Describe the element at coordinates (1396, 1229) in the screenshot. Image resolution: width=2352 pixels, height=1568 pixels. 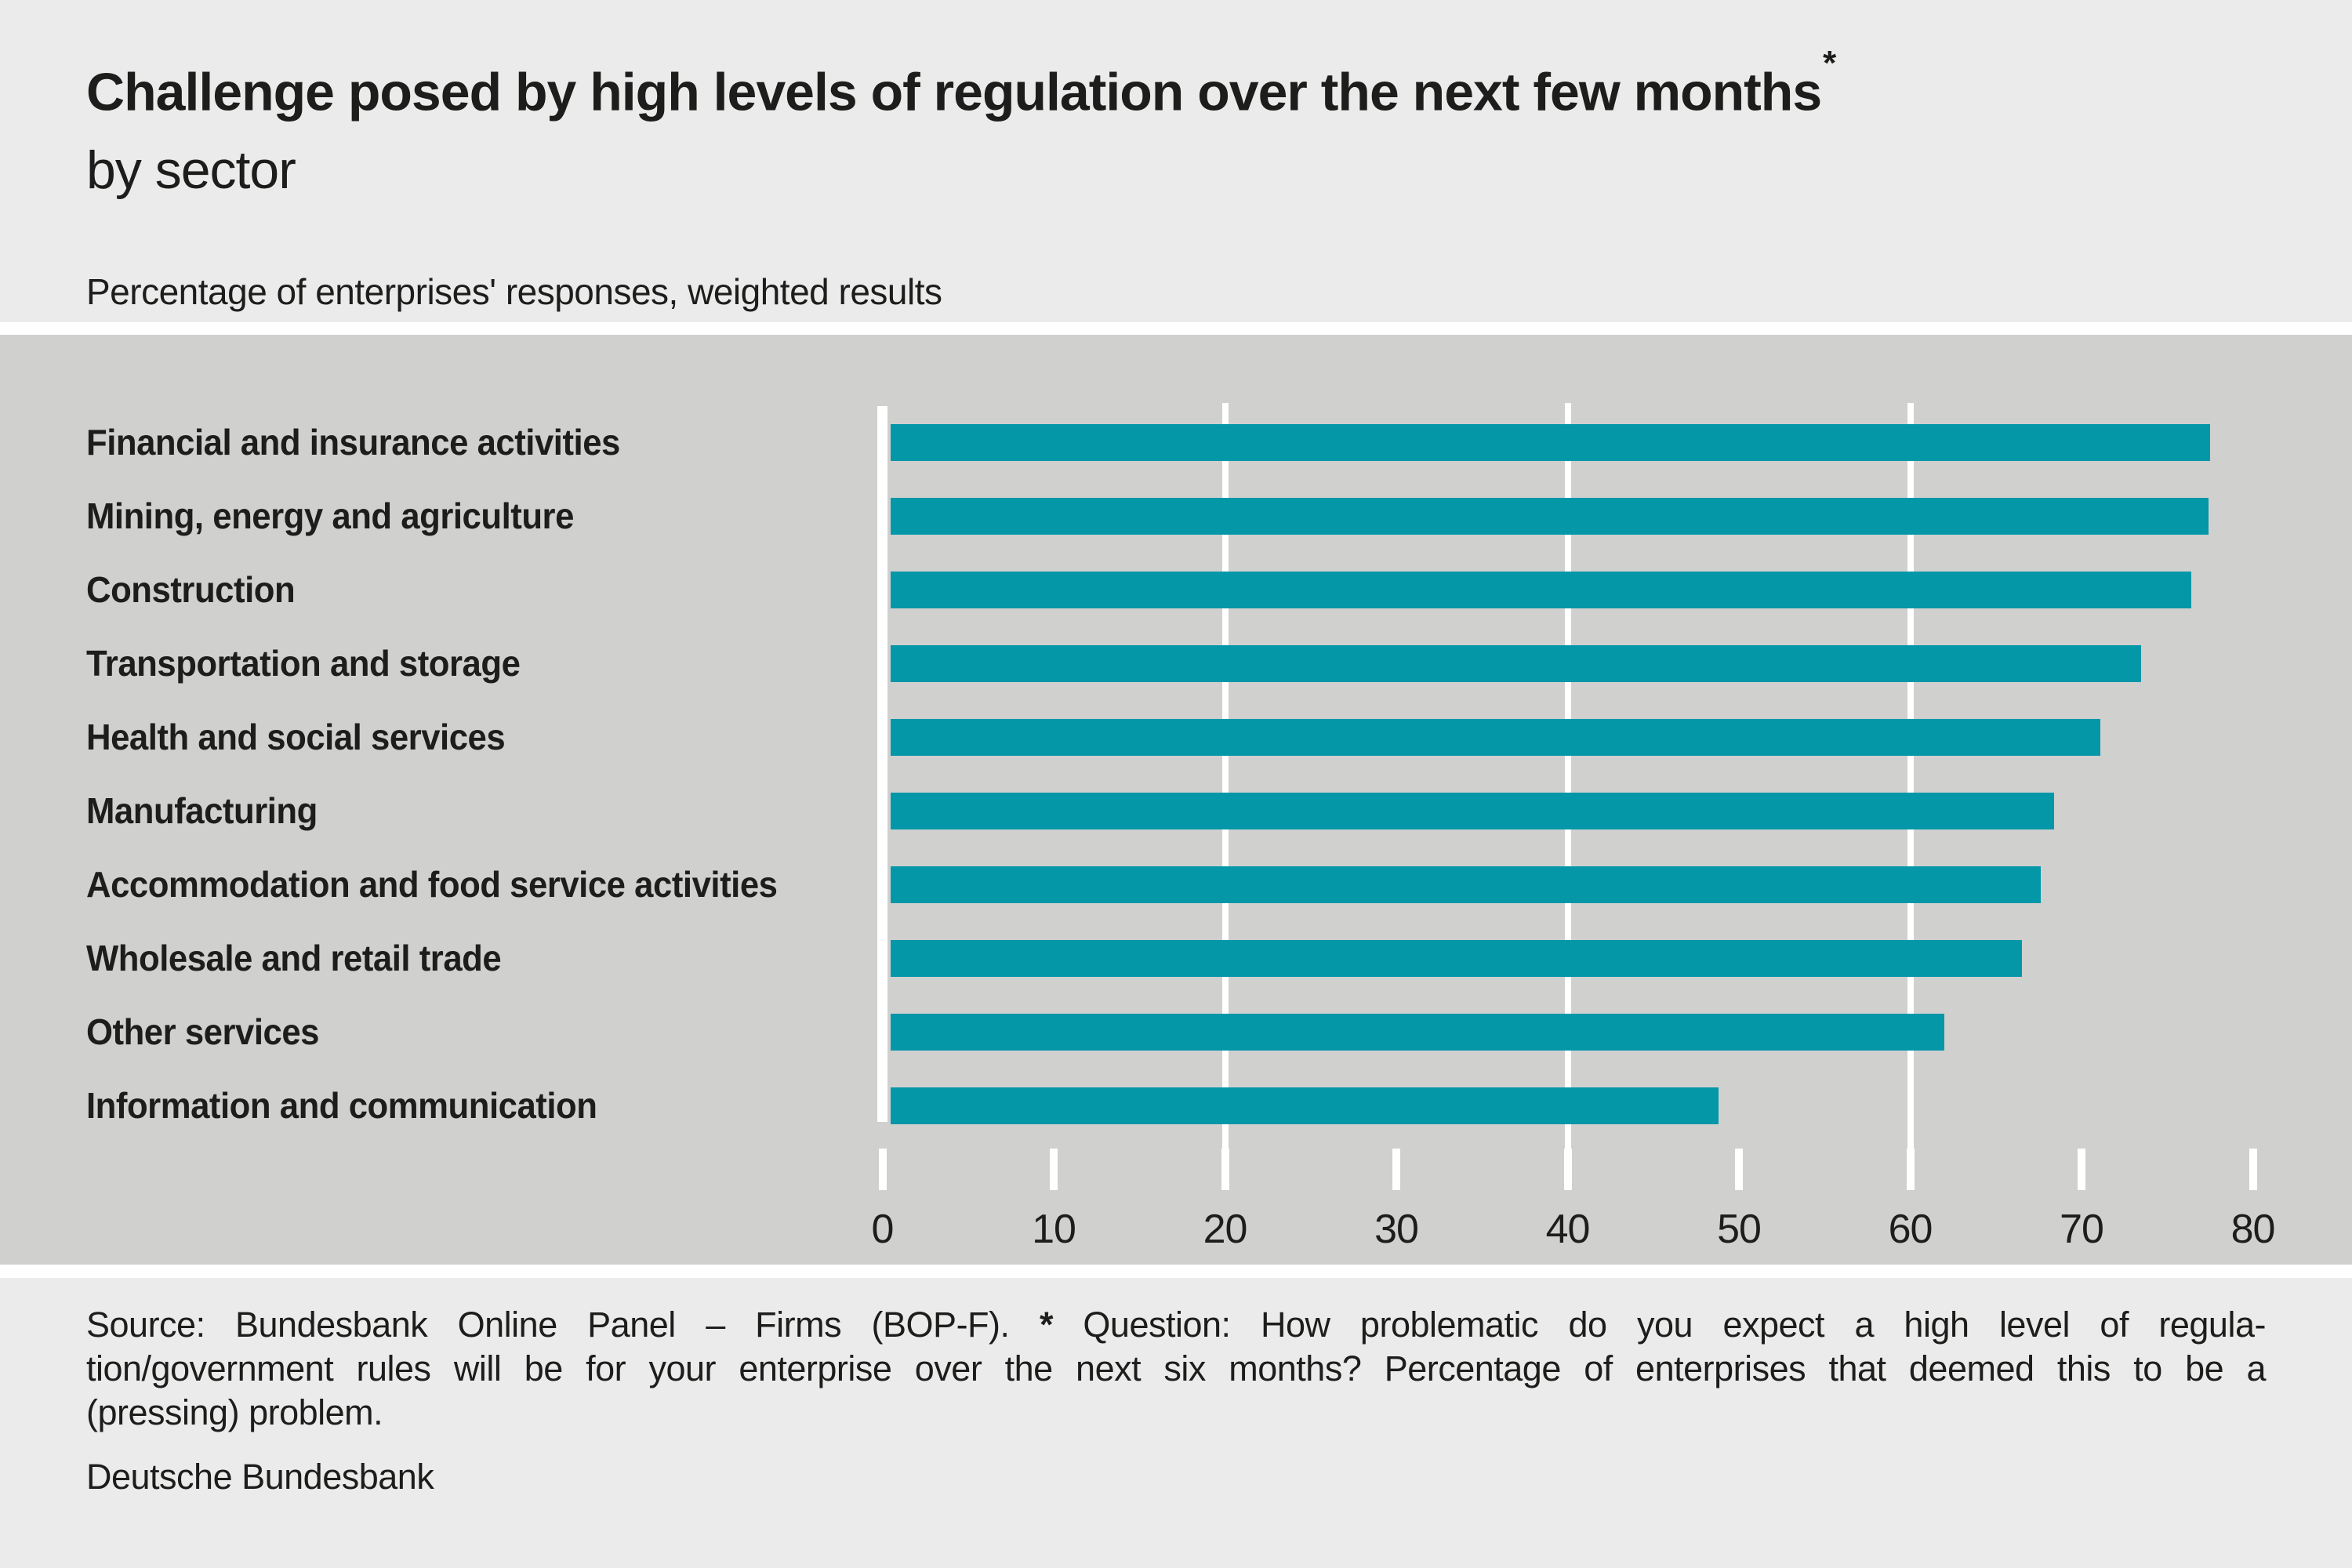
I see `x-axis-tick-label-30: 30` at that location.